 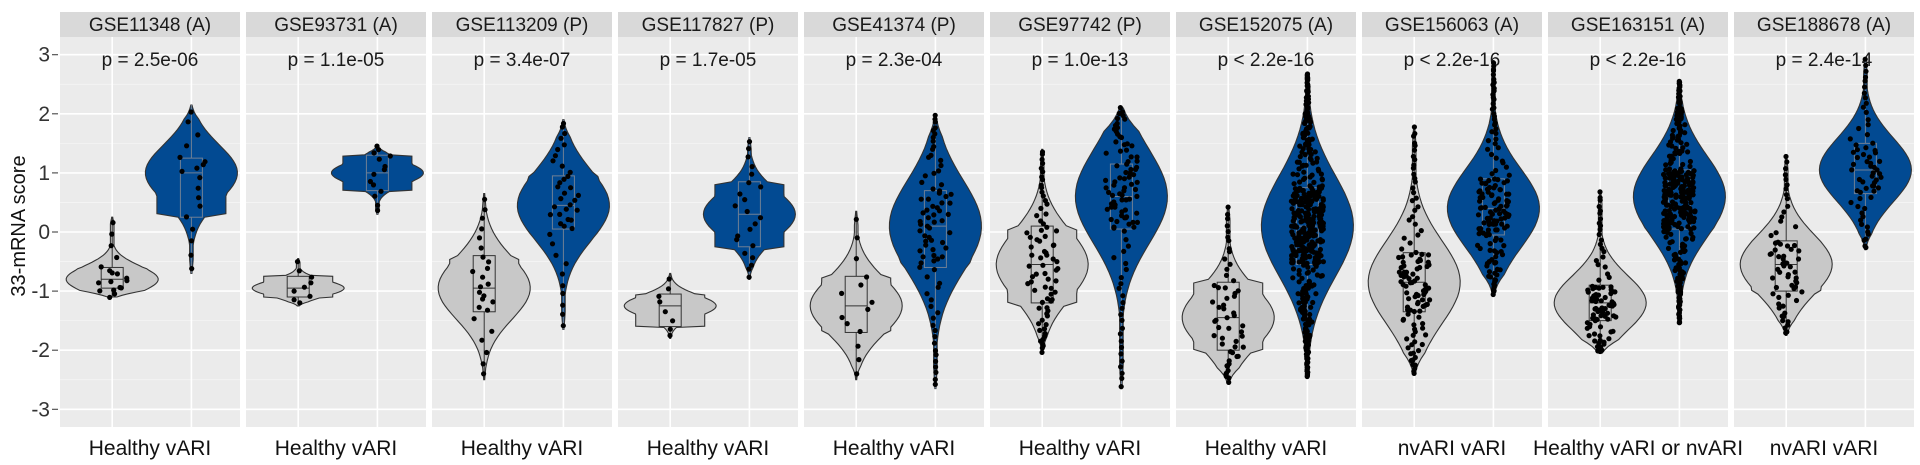 I want to click on p-value-label: p = 2.4e-14, so click(x=1824, y=60).